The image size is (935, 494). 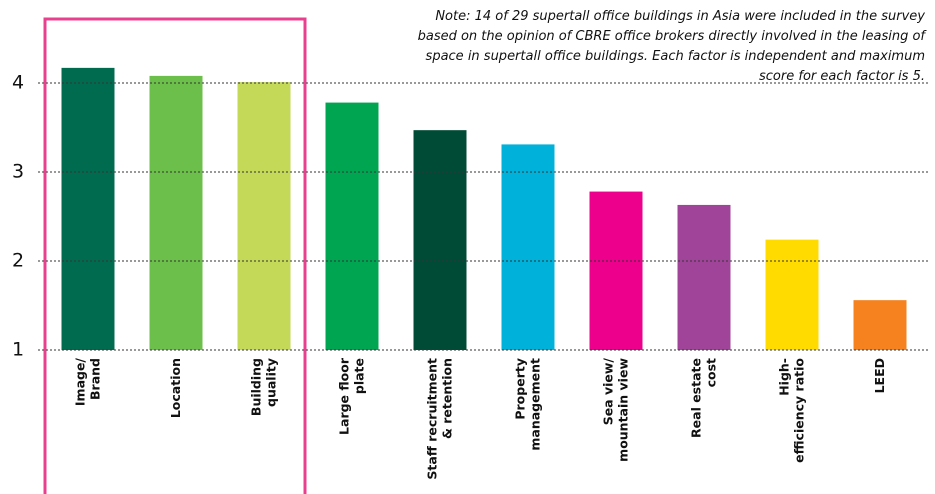 I want to click on x-tick-label: Image/Brand, so click(x=88, y=382).